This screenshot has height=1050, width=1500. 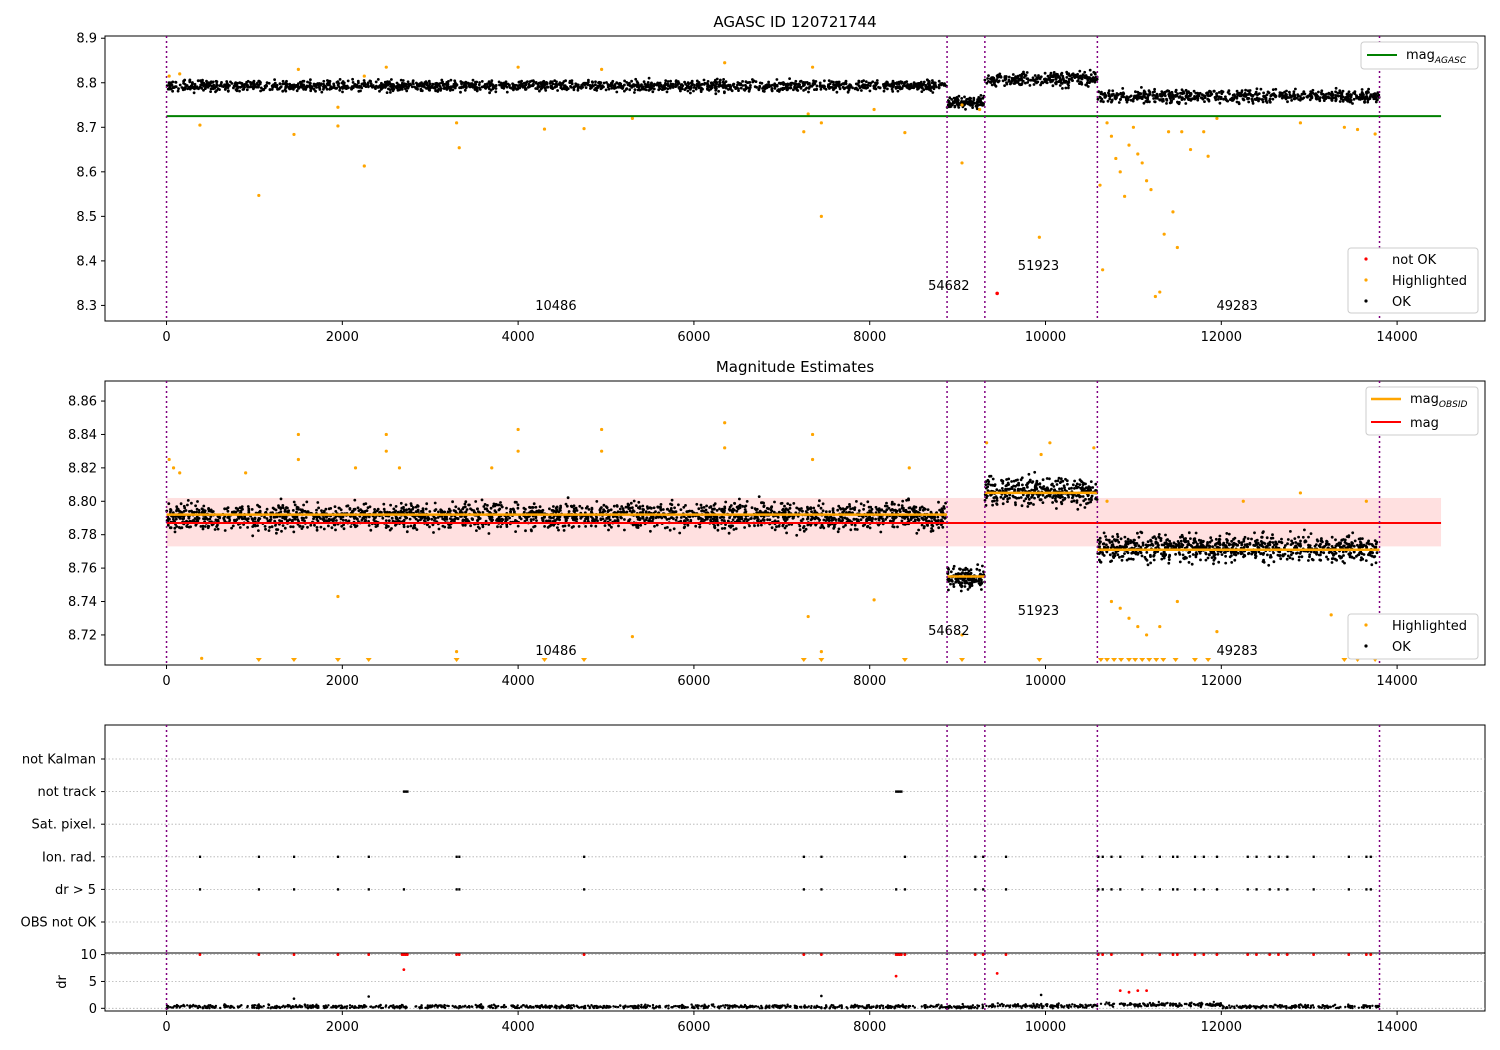 I want to click on legend-not-ok-marker, so click(x=1366, y=259).